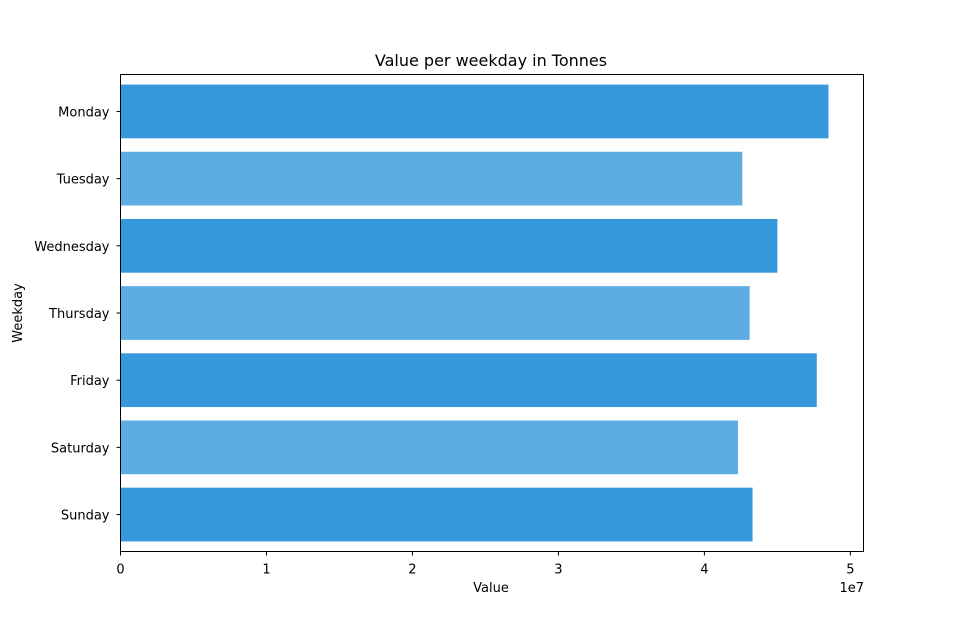 This screenshot has width=960, height=624. I want to click on x-axis-label: Value, so click(491, 588).